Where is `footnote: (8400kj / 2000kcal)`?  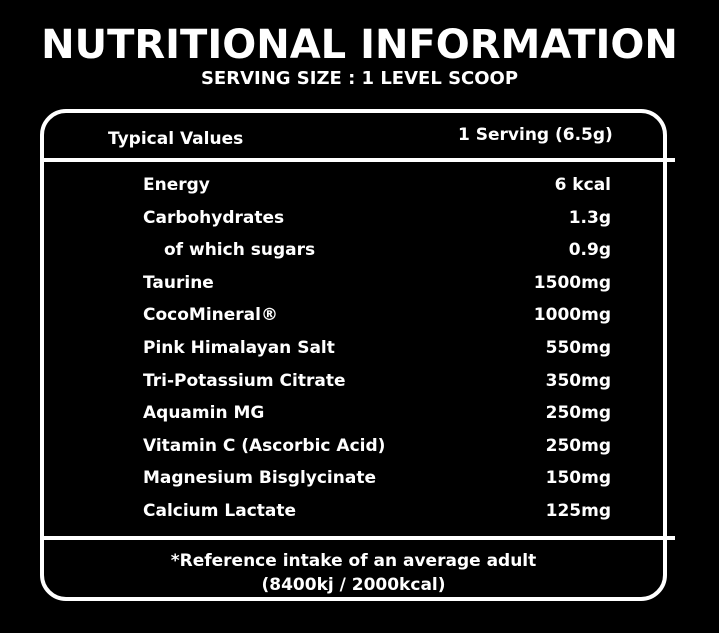 footnote: (8400kj / 2000kcal) is located at coordinates (353, 585).